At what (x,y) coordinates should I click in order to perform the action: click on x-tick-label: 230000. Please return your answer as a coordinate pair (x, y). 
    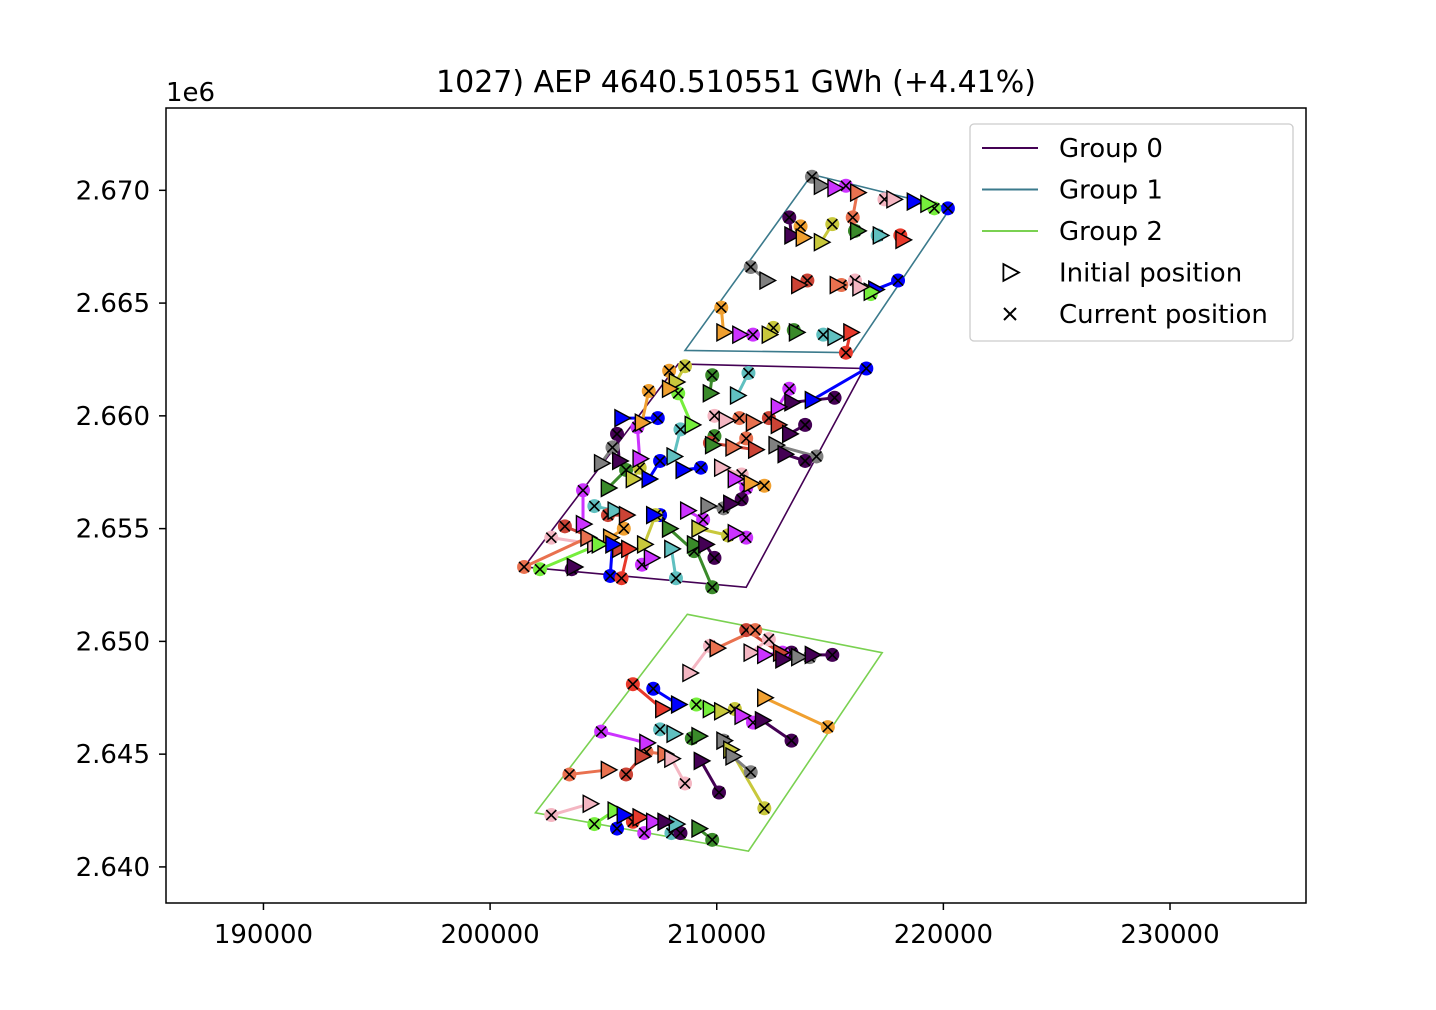
    Looking at the image, I should click on (1169, 935).